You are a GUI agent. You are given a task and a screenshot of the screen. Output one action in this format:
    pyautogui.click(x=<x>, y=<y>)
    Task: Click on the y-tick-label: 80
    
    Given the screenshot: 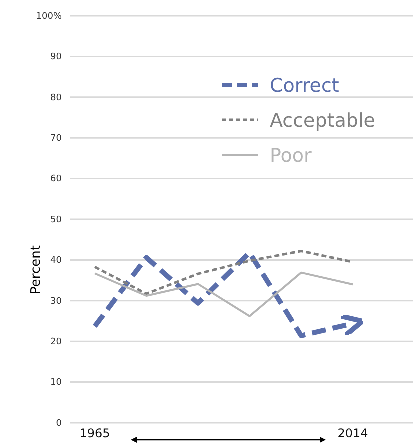 What is the action you would take?
    pyautogui.click(x=56, y=98)
    